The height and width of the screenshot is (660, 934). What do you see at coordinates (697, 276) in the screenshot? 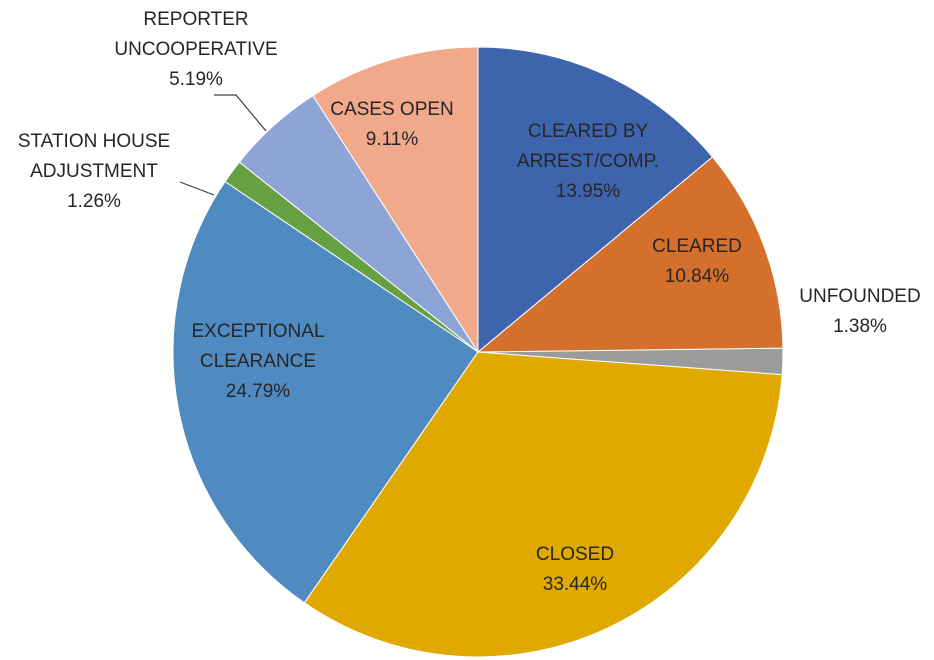
I see `value-label: 10.84%` at bounding box center [697, 276].